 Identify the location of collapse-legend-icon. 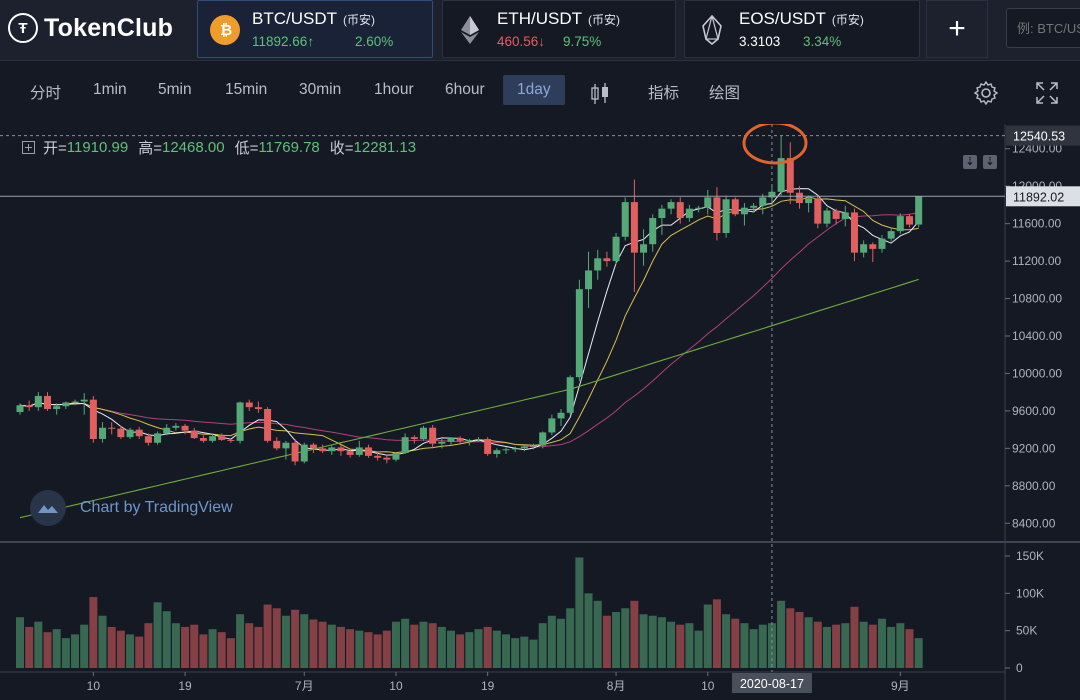
(28, 147).